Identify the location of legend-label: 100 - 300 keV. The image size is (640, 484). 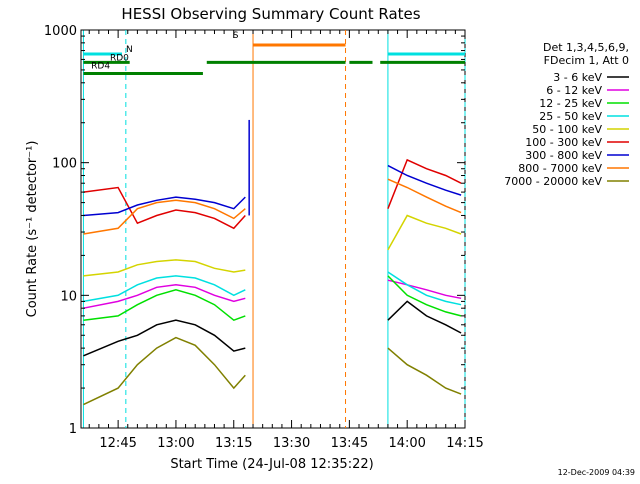
(563, 142).